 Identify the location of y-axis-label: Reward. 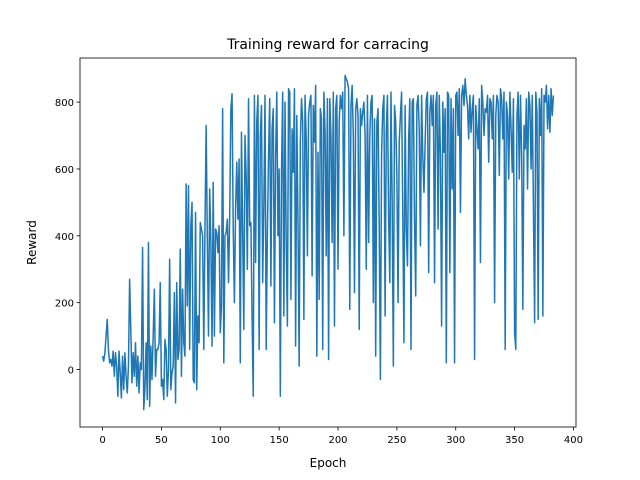
(32, 242).